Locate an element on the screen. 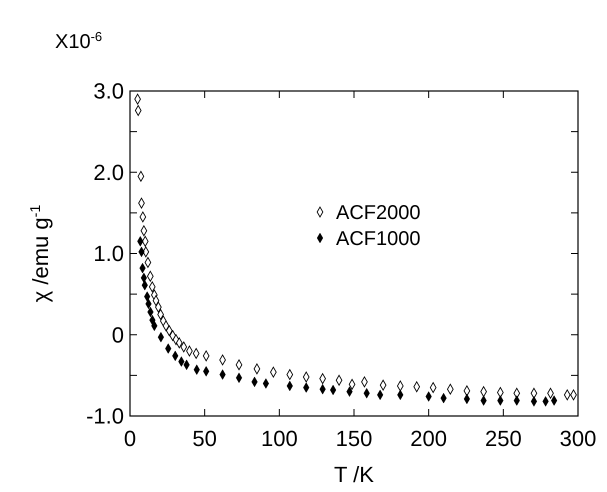  y-tick-label: 1.0 is located at coordinates (108, 253).